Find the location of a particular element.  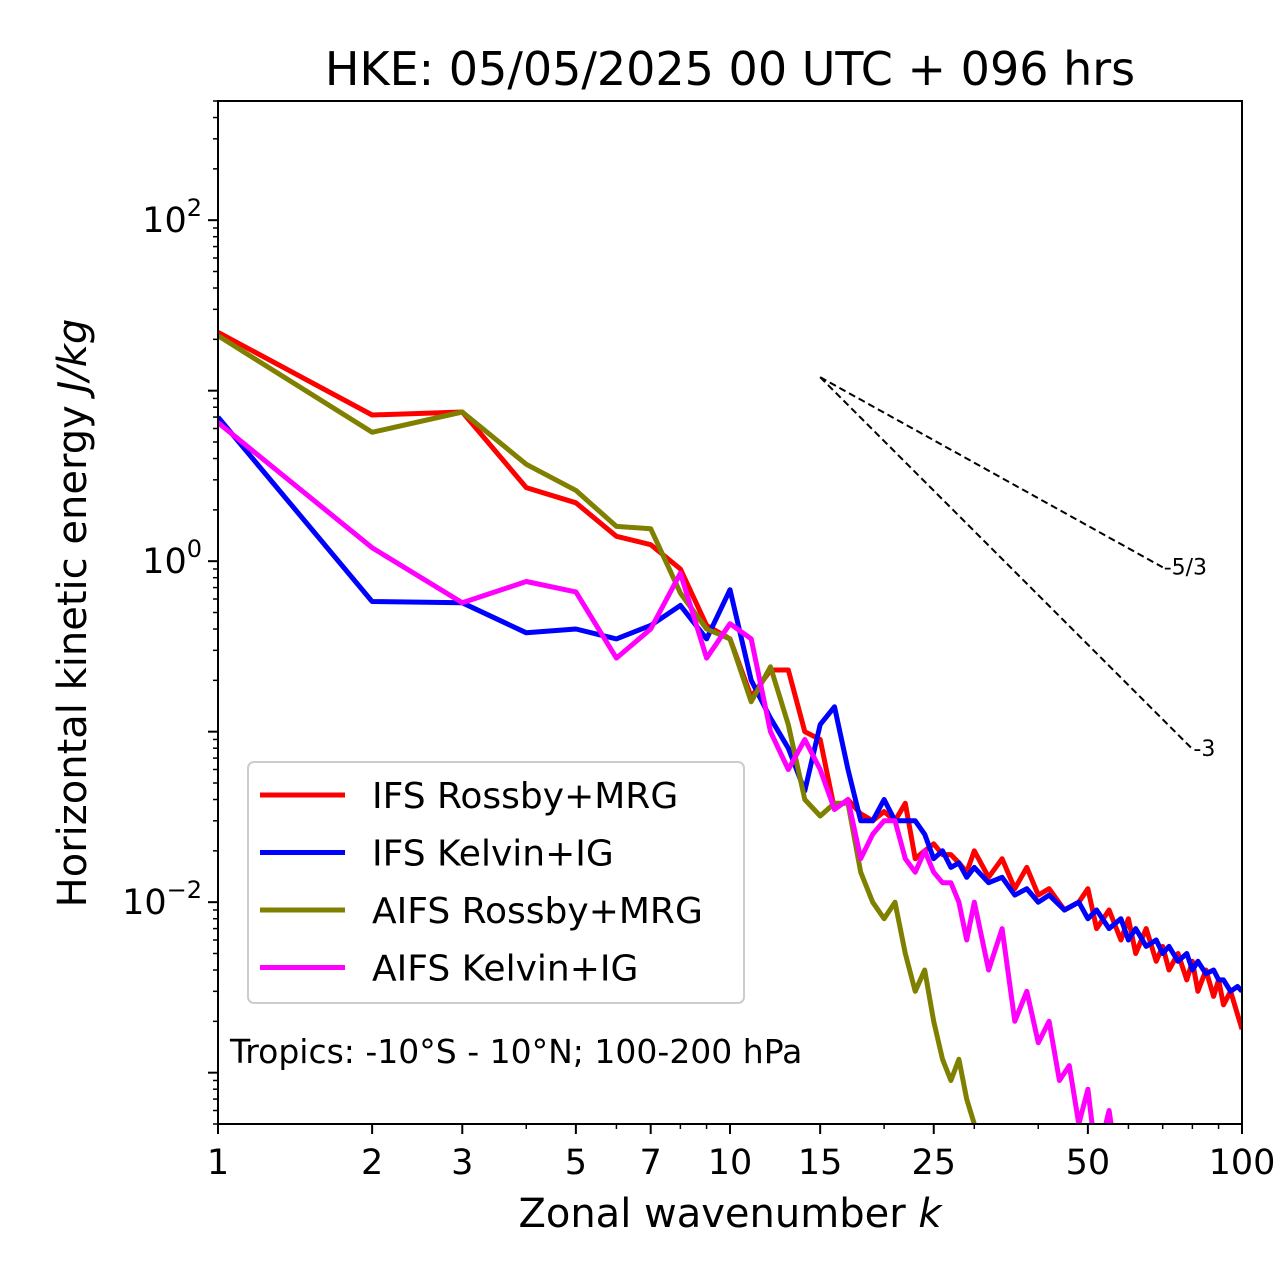

x-tick-label-6: 15 is located at coordinates (820, 1163).